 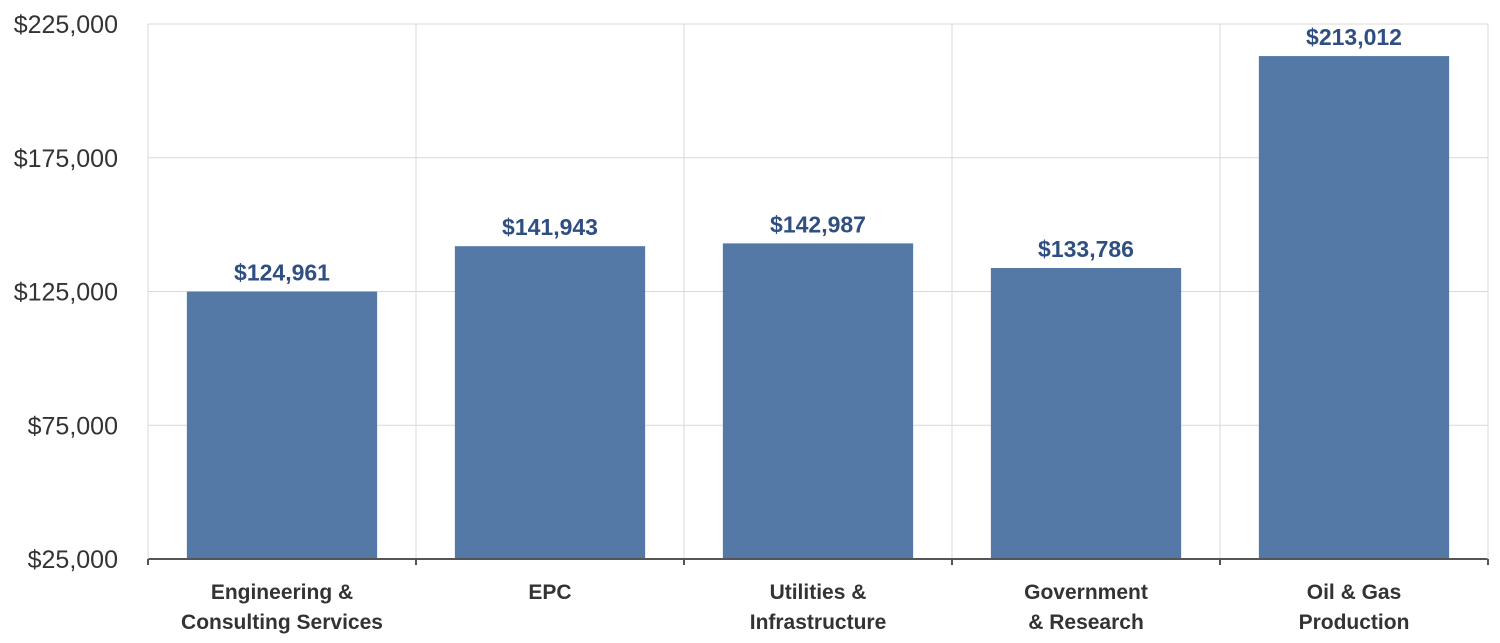 What do you see at coordinates (66, 293) in the screenshot?
I see `y-tick-label: $125,000` at bounding box center [66, 293].